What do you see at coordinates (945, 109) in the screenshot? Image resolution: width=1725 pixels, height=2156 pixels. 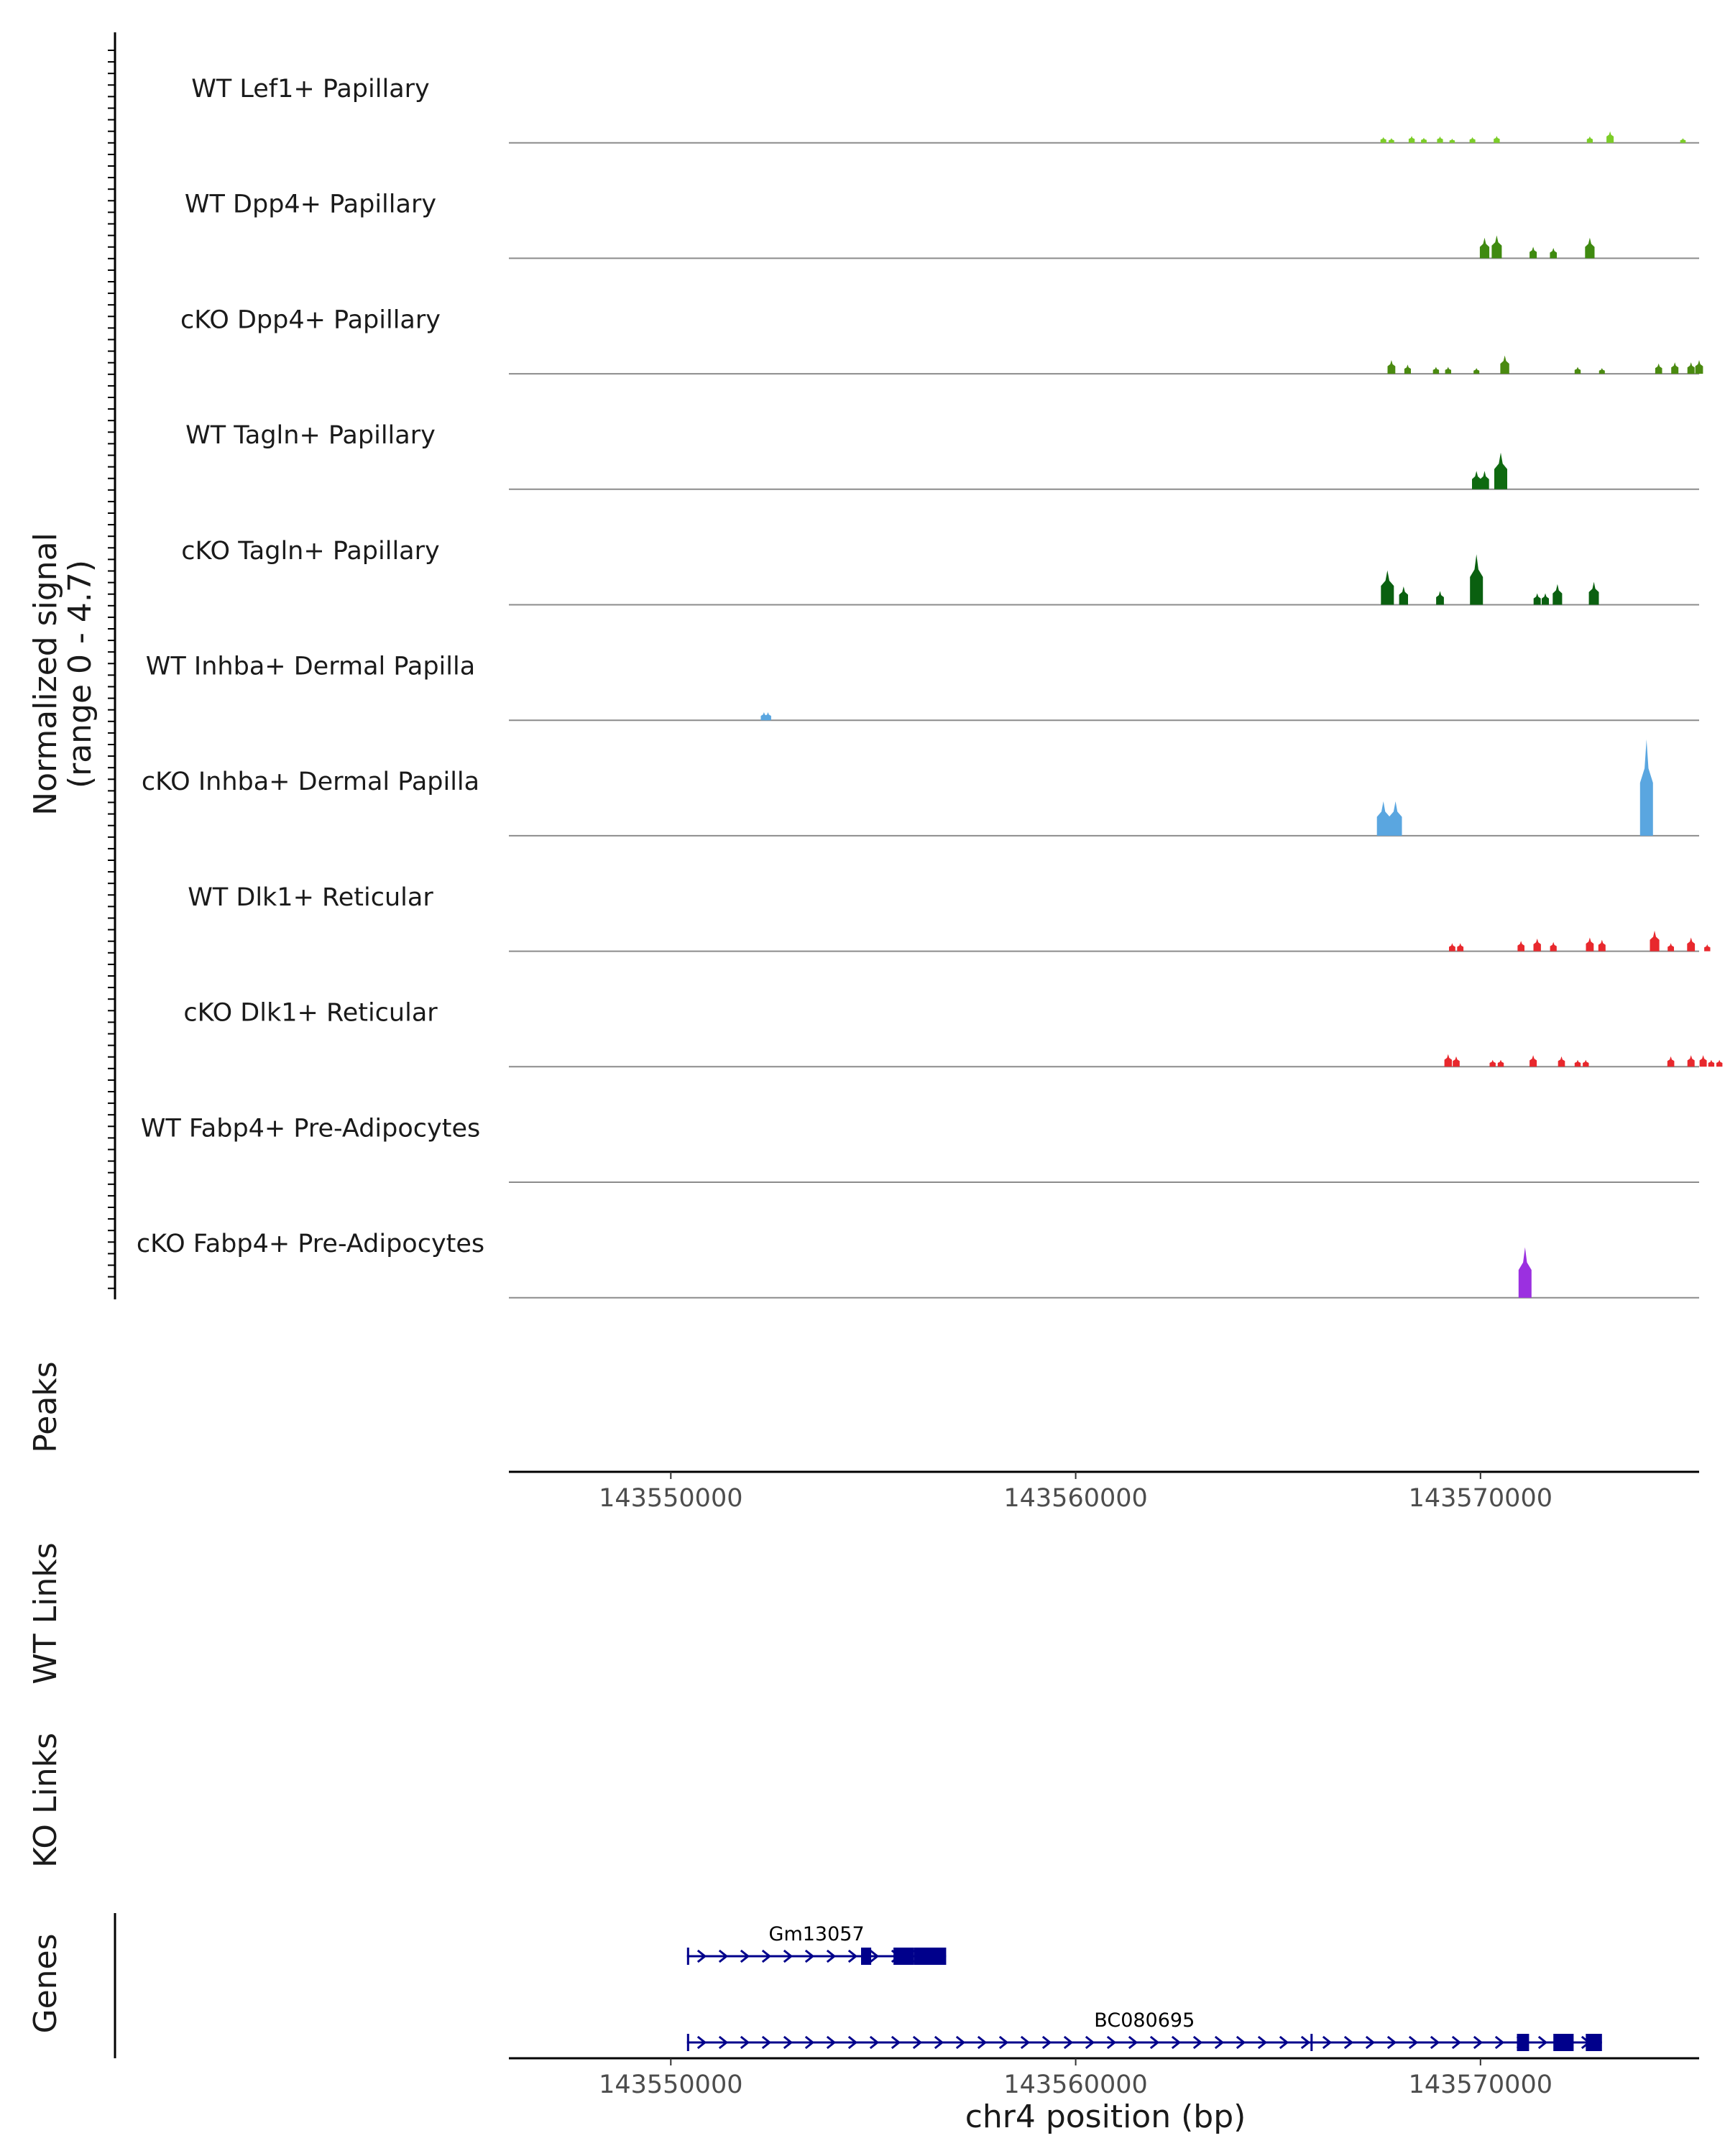 I see `track-0: WT Lef1+ Papillary` at bounding box center [945, 109].